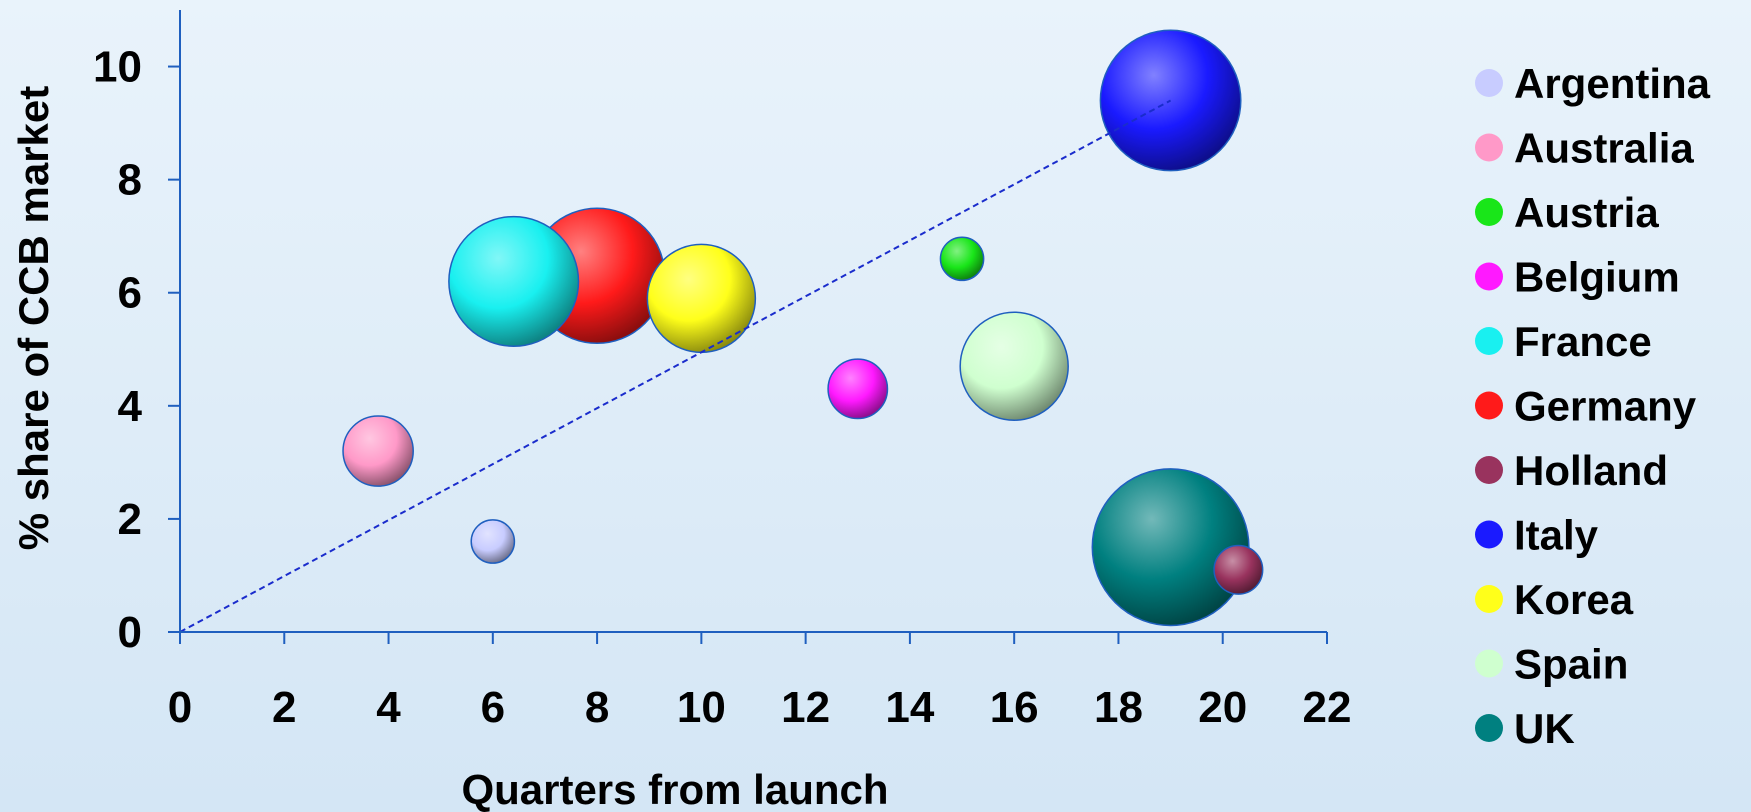 The height and width of the screenshot is (812, 1751). Describe the element at coordinates (378, 451) in the screenshot. I see `bubble-australia` at that location.